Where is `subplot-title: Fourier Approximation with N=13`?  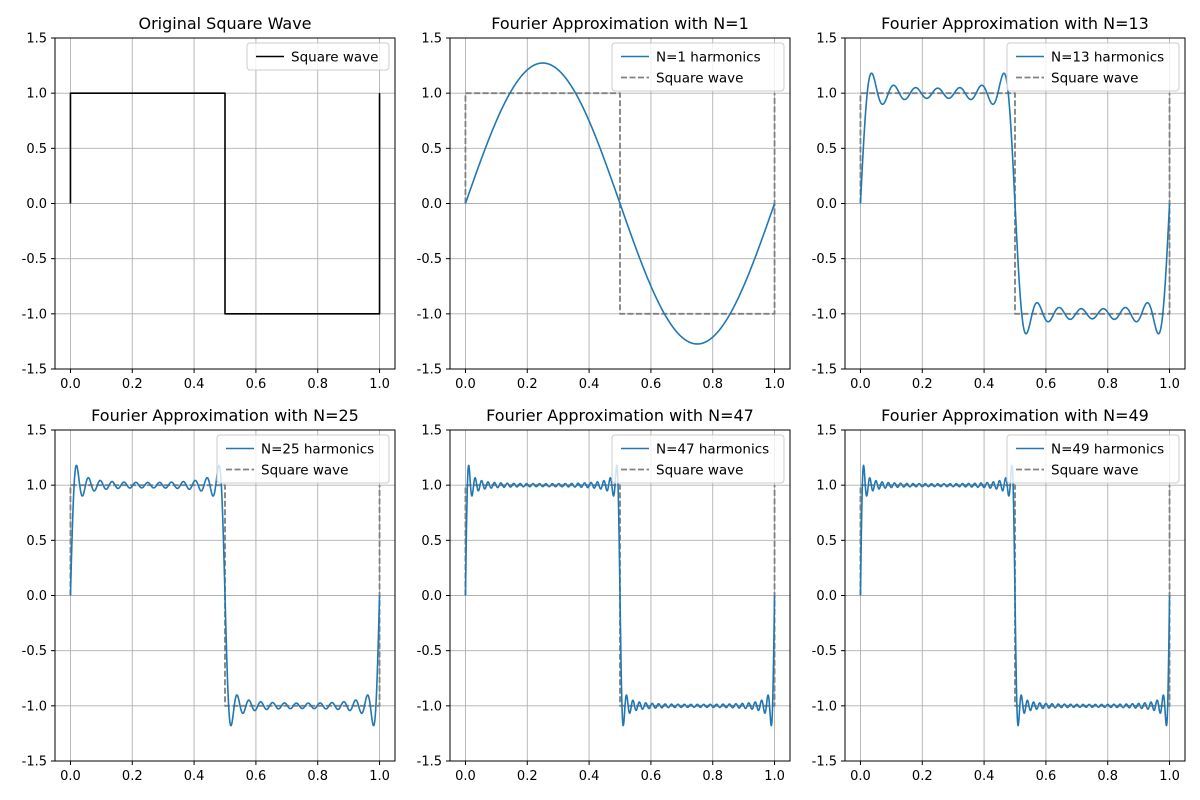 subplot-title: Fourier Approximation with N=13 is located at coordinates (1015, 23).